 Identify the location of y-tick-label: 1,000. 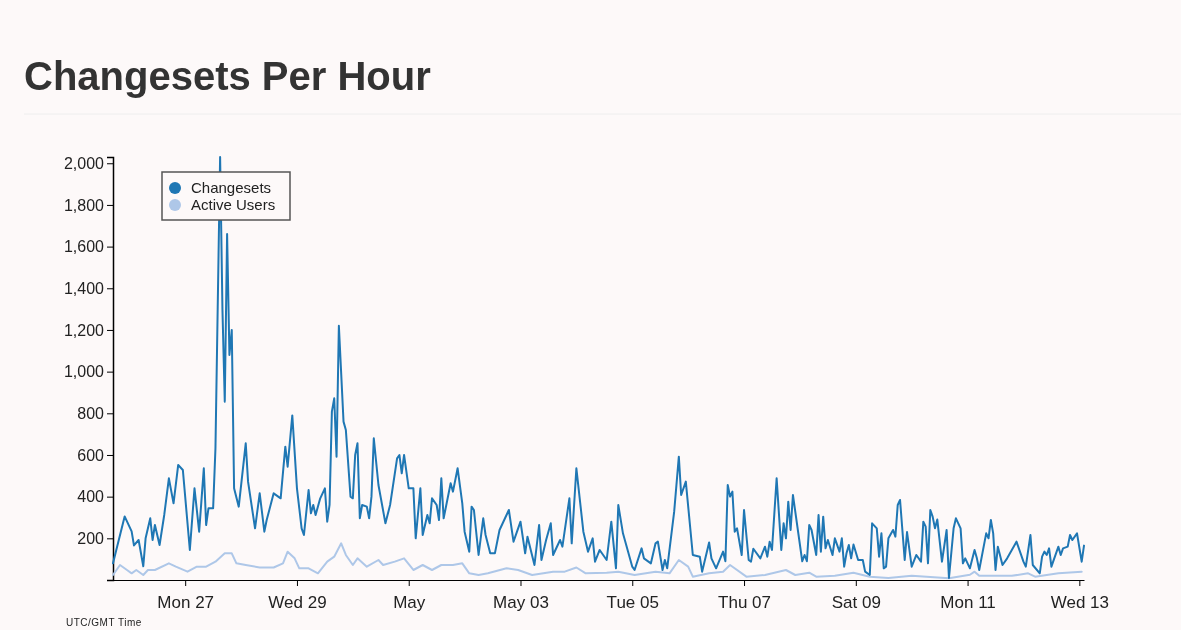
(84, 372).